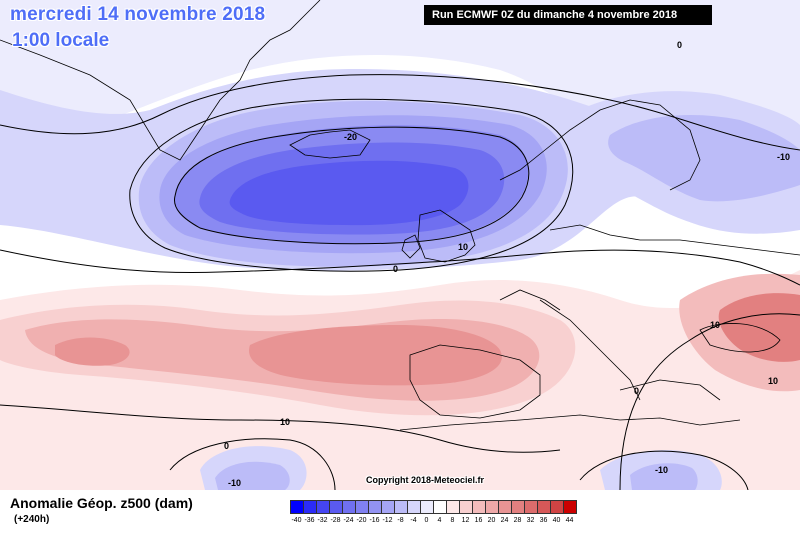 This screenshot has height=533, width=800. I want to click on legend-tick: -28, so click(335, 520).